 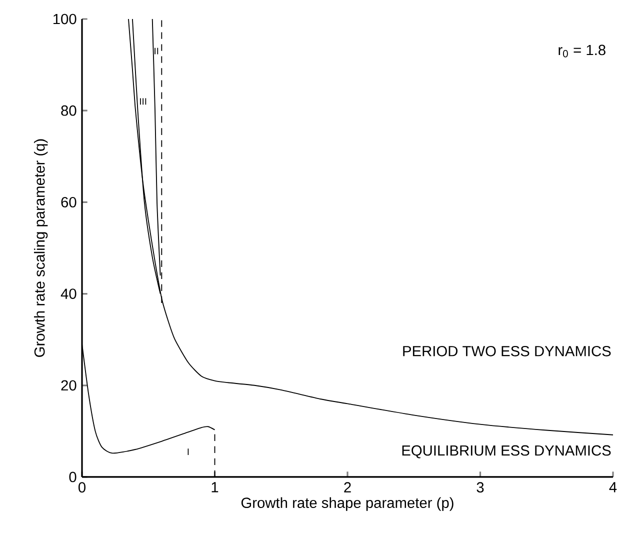 What do you see at coordinates (347, 487) in the screenshot?
I see `x-tick-label: 2` at bounding box center [347, 487].